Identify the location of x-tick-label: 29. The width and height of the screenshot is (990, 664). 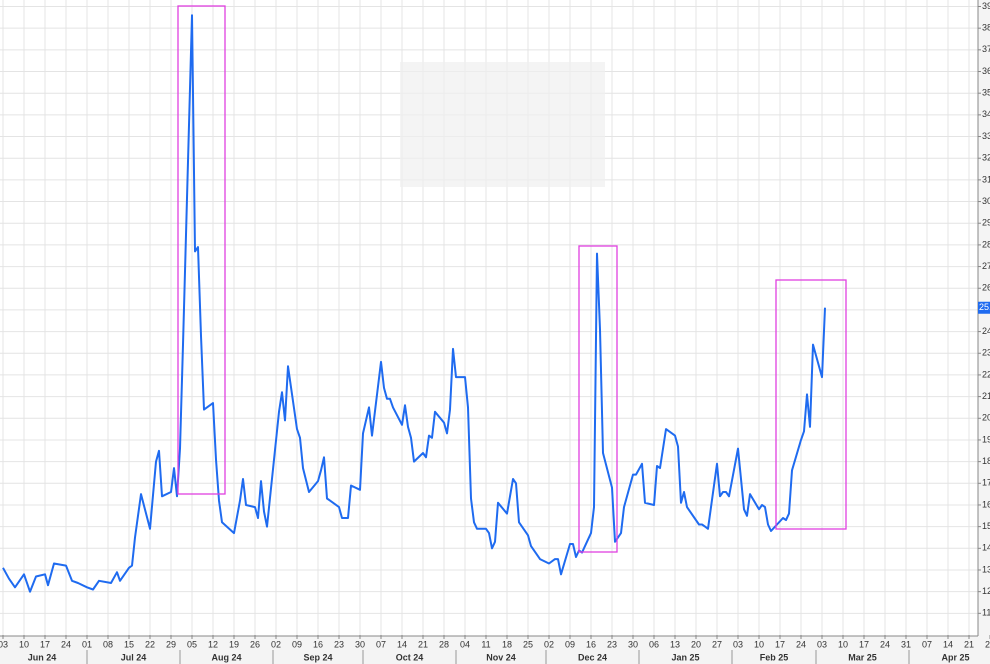
(171, 644).